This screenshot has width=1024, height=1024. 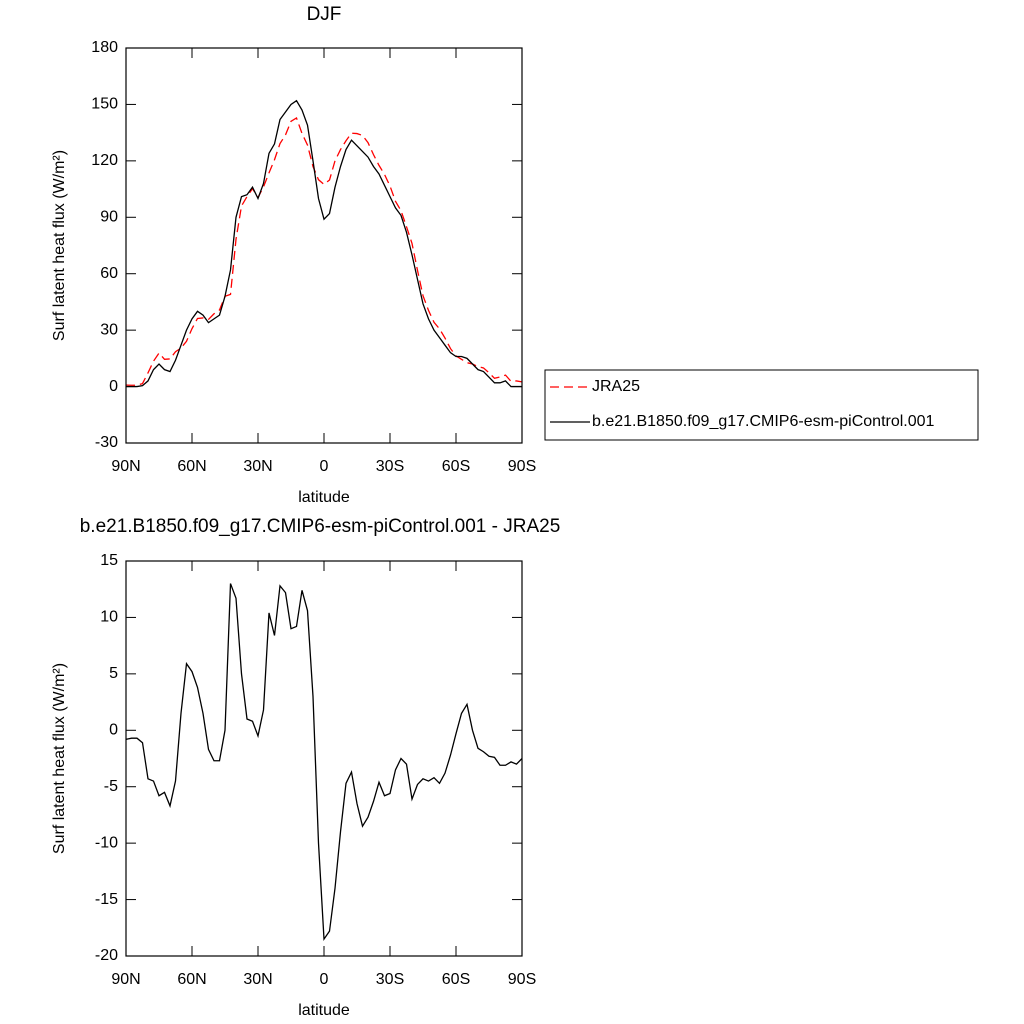 What do you see at coordinates (616, 386) in the screenshot?
I see `legend-label: JRA25` at bounding box center [616, 386].